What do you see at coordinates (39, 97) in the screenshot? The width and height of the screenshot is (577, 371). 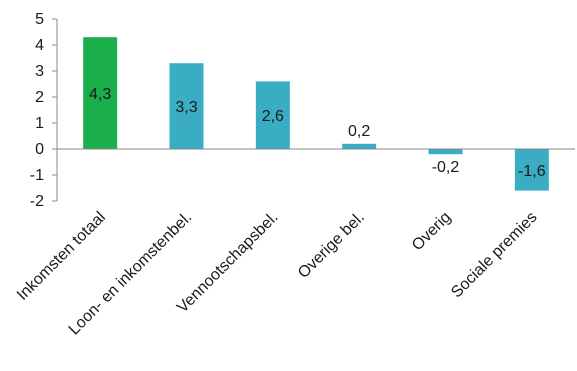 I see `y-tick-label: 2` at bounding box center [39, 97].